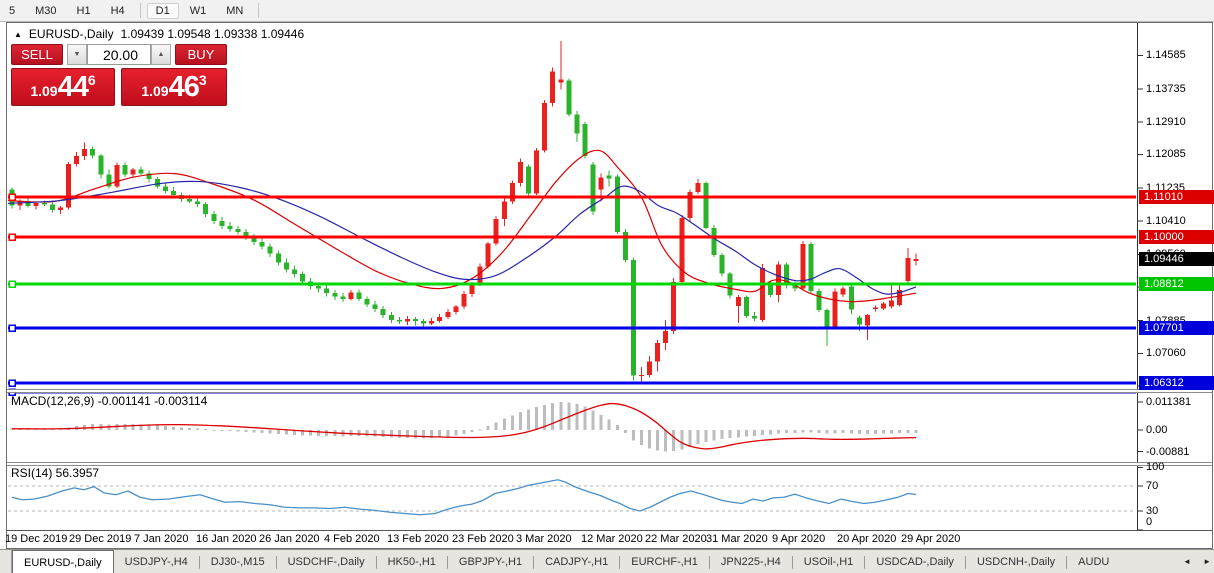 The width and height of the screenshot is (1214, 573). What do you see at coordinates (490, 562) in the screenshot?
I see `tab-gbpjpy-h1: GBPJPY-,H1` at bounding box center [490, 562].